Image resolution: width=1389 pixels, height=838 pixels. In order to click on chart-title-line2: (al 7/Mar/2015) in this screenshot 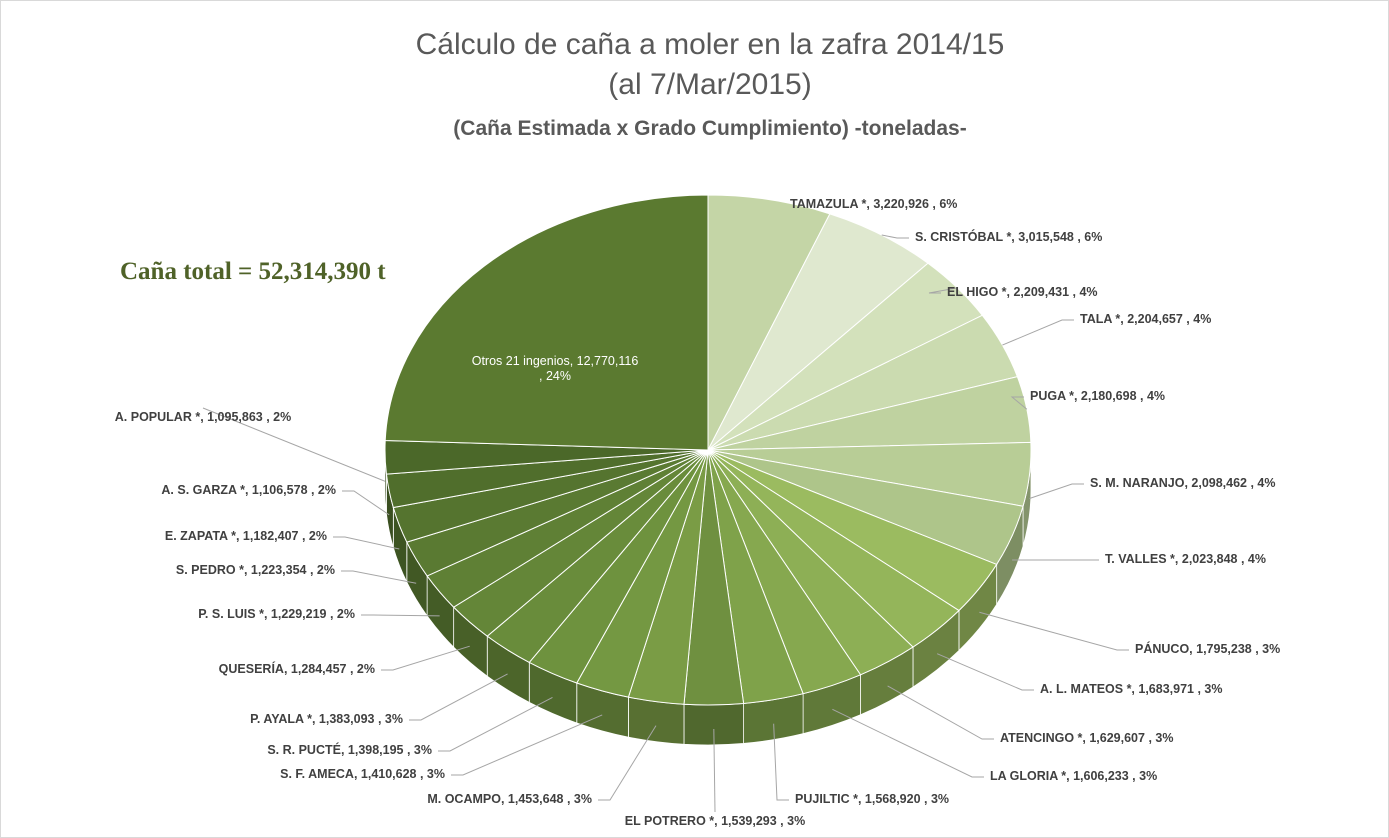, I will do `click(710, 84)`.